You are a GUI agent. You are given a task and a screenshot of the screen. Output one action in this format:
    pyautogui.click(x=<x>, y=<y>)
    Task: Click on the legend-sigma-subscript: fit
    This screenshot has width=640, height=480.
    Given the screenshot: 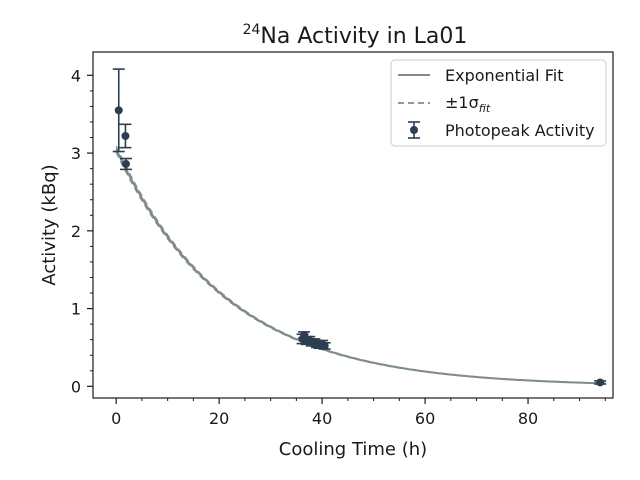 What is the action you would take?
    pyautogui.click(x=485, y=108)
    